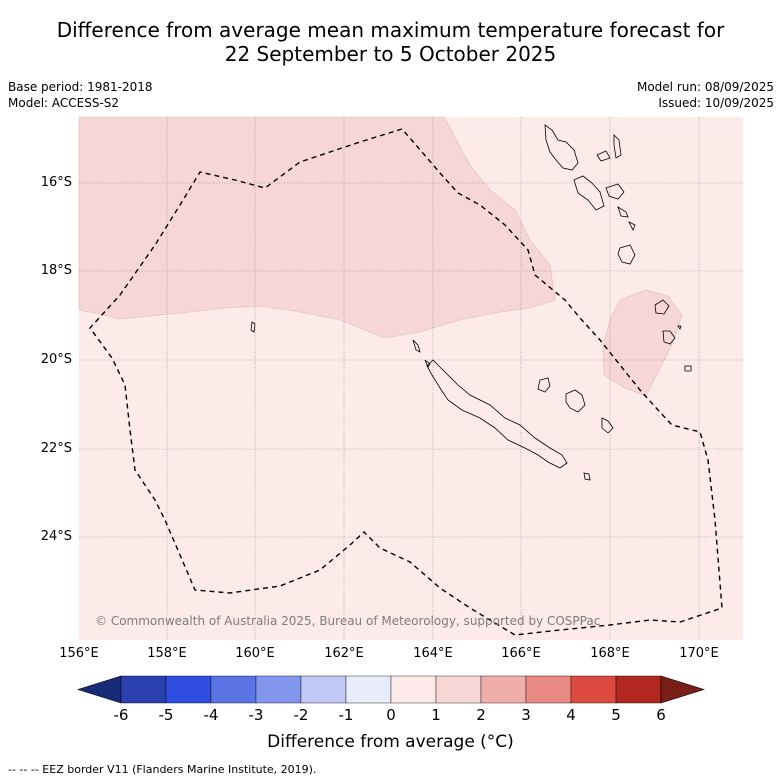 Image resolution: width=781 pixels, height=781 pixels. Describe the element at coordinates (705, 95) in the screenshot. I see `issue-info: Model run: 08/09/2025 Issued: 10/09/2025` at that location.